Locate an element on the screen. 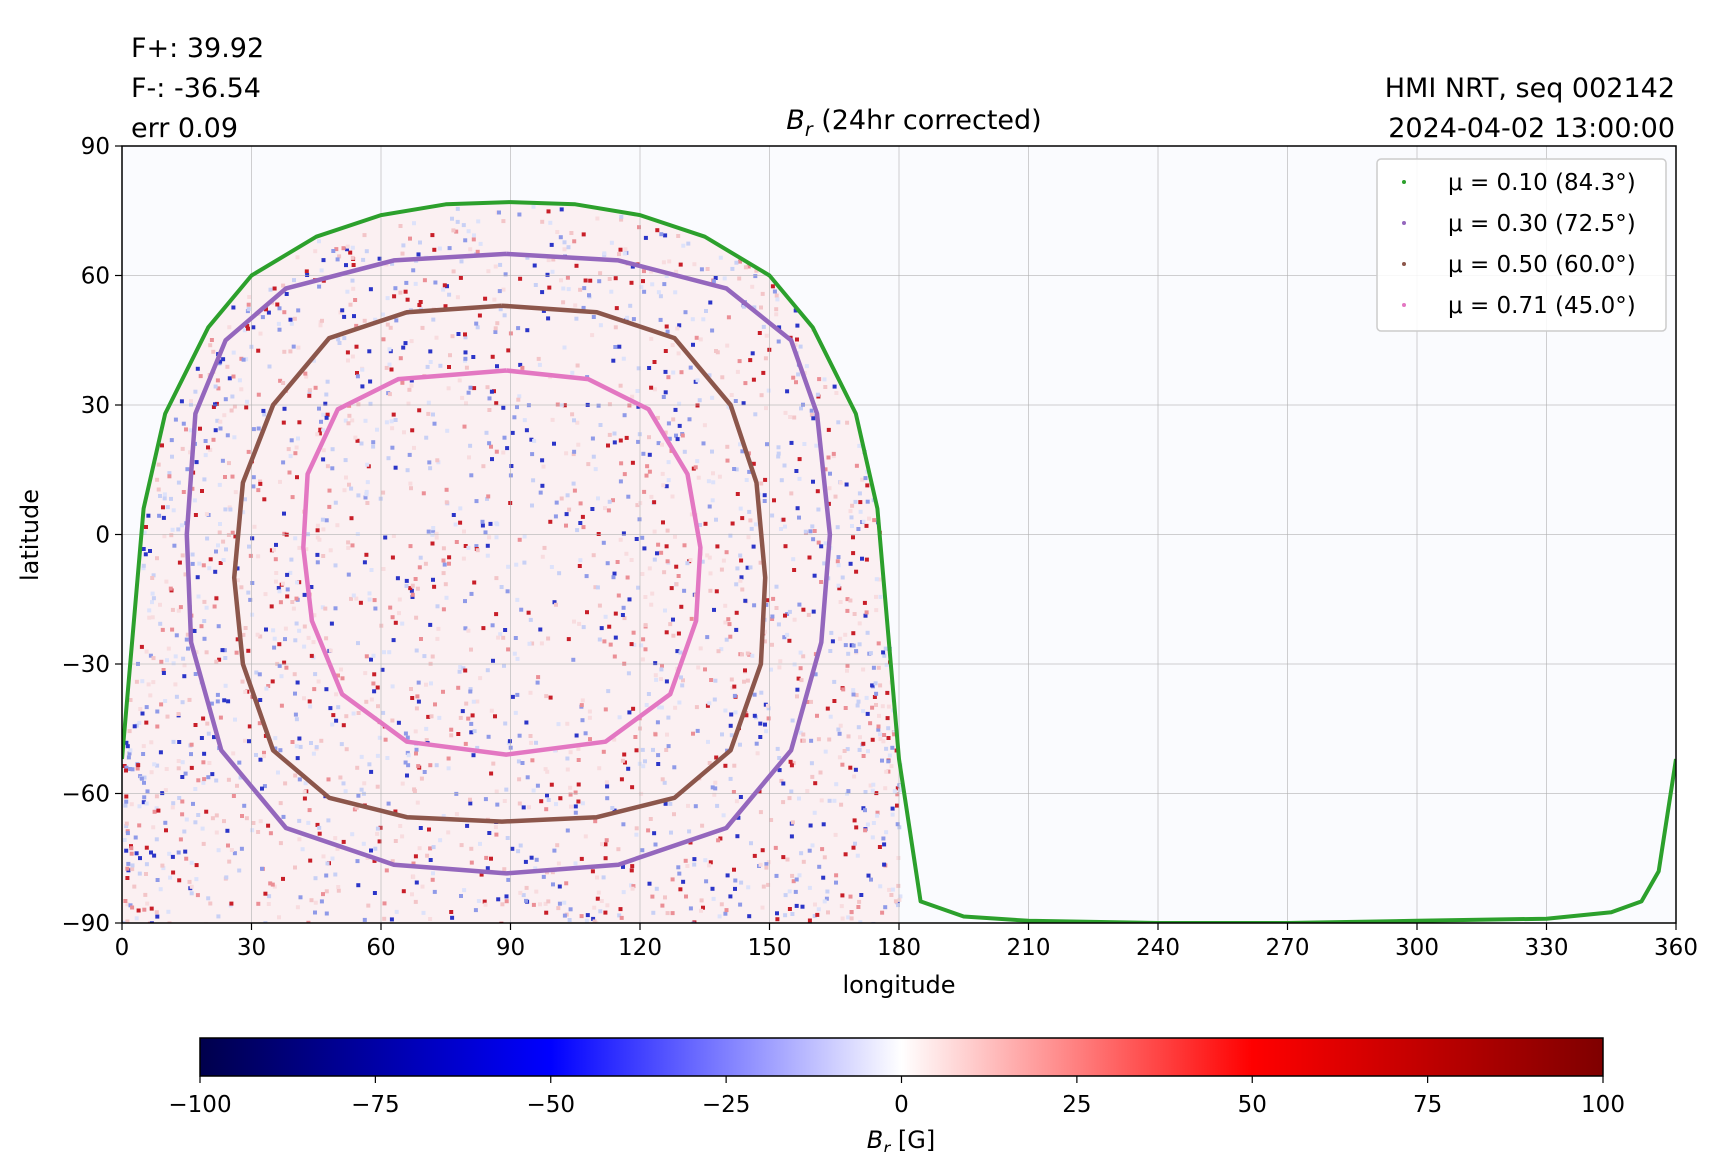  colorbar: −100 −75 −50 −25 0 25 50 75 100 Br [G] is located at coordinates (896, 1094).